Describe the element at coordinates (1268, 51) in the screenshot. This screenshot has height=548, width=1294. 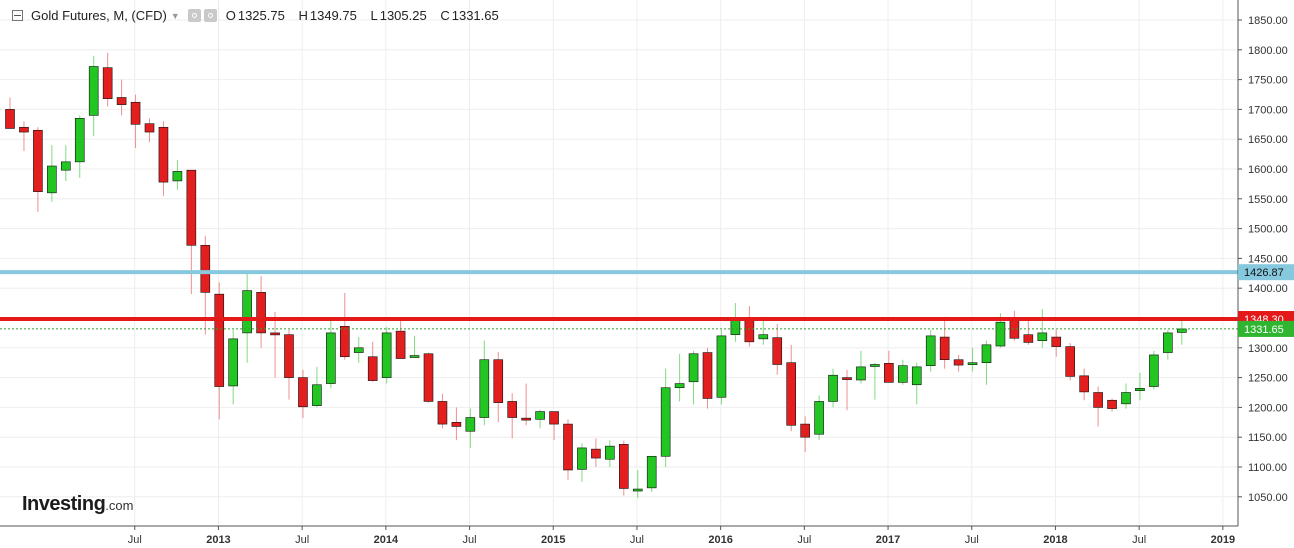
I see `price-tick-label: 1800.00` at that location.